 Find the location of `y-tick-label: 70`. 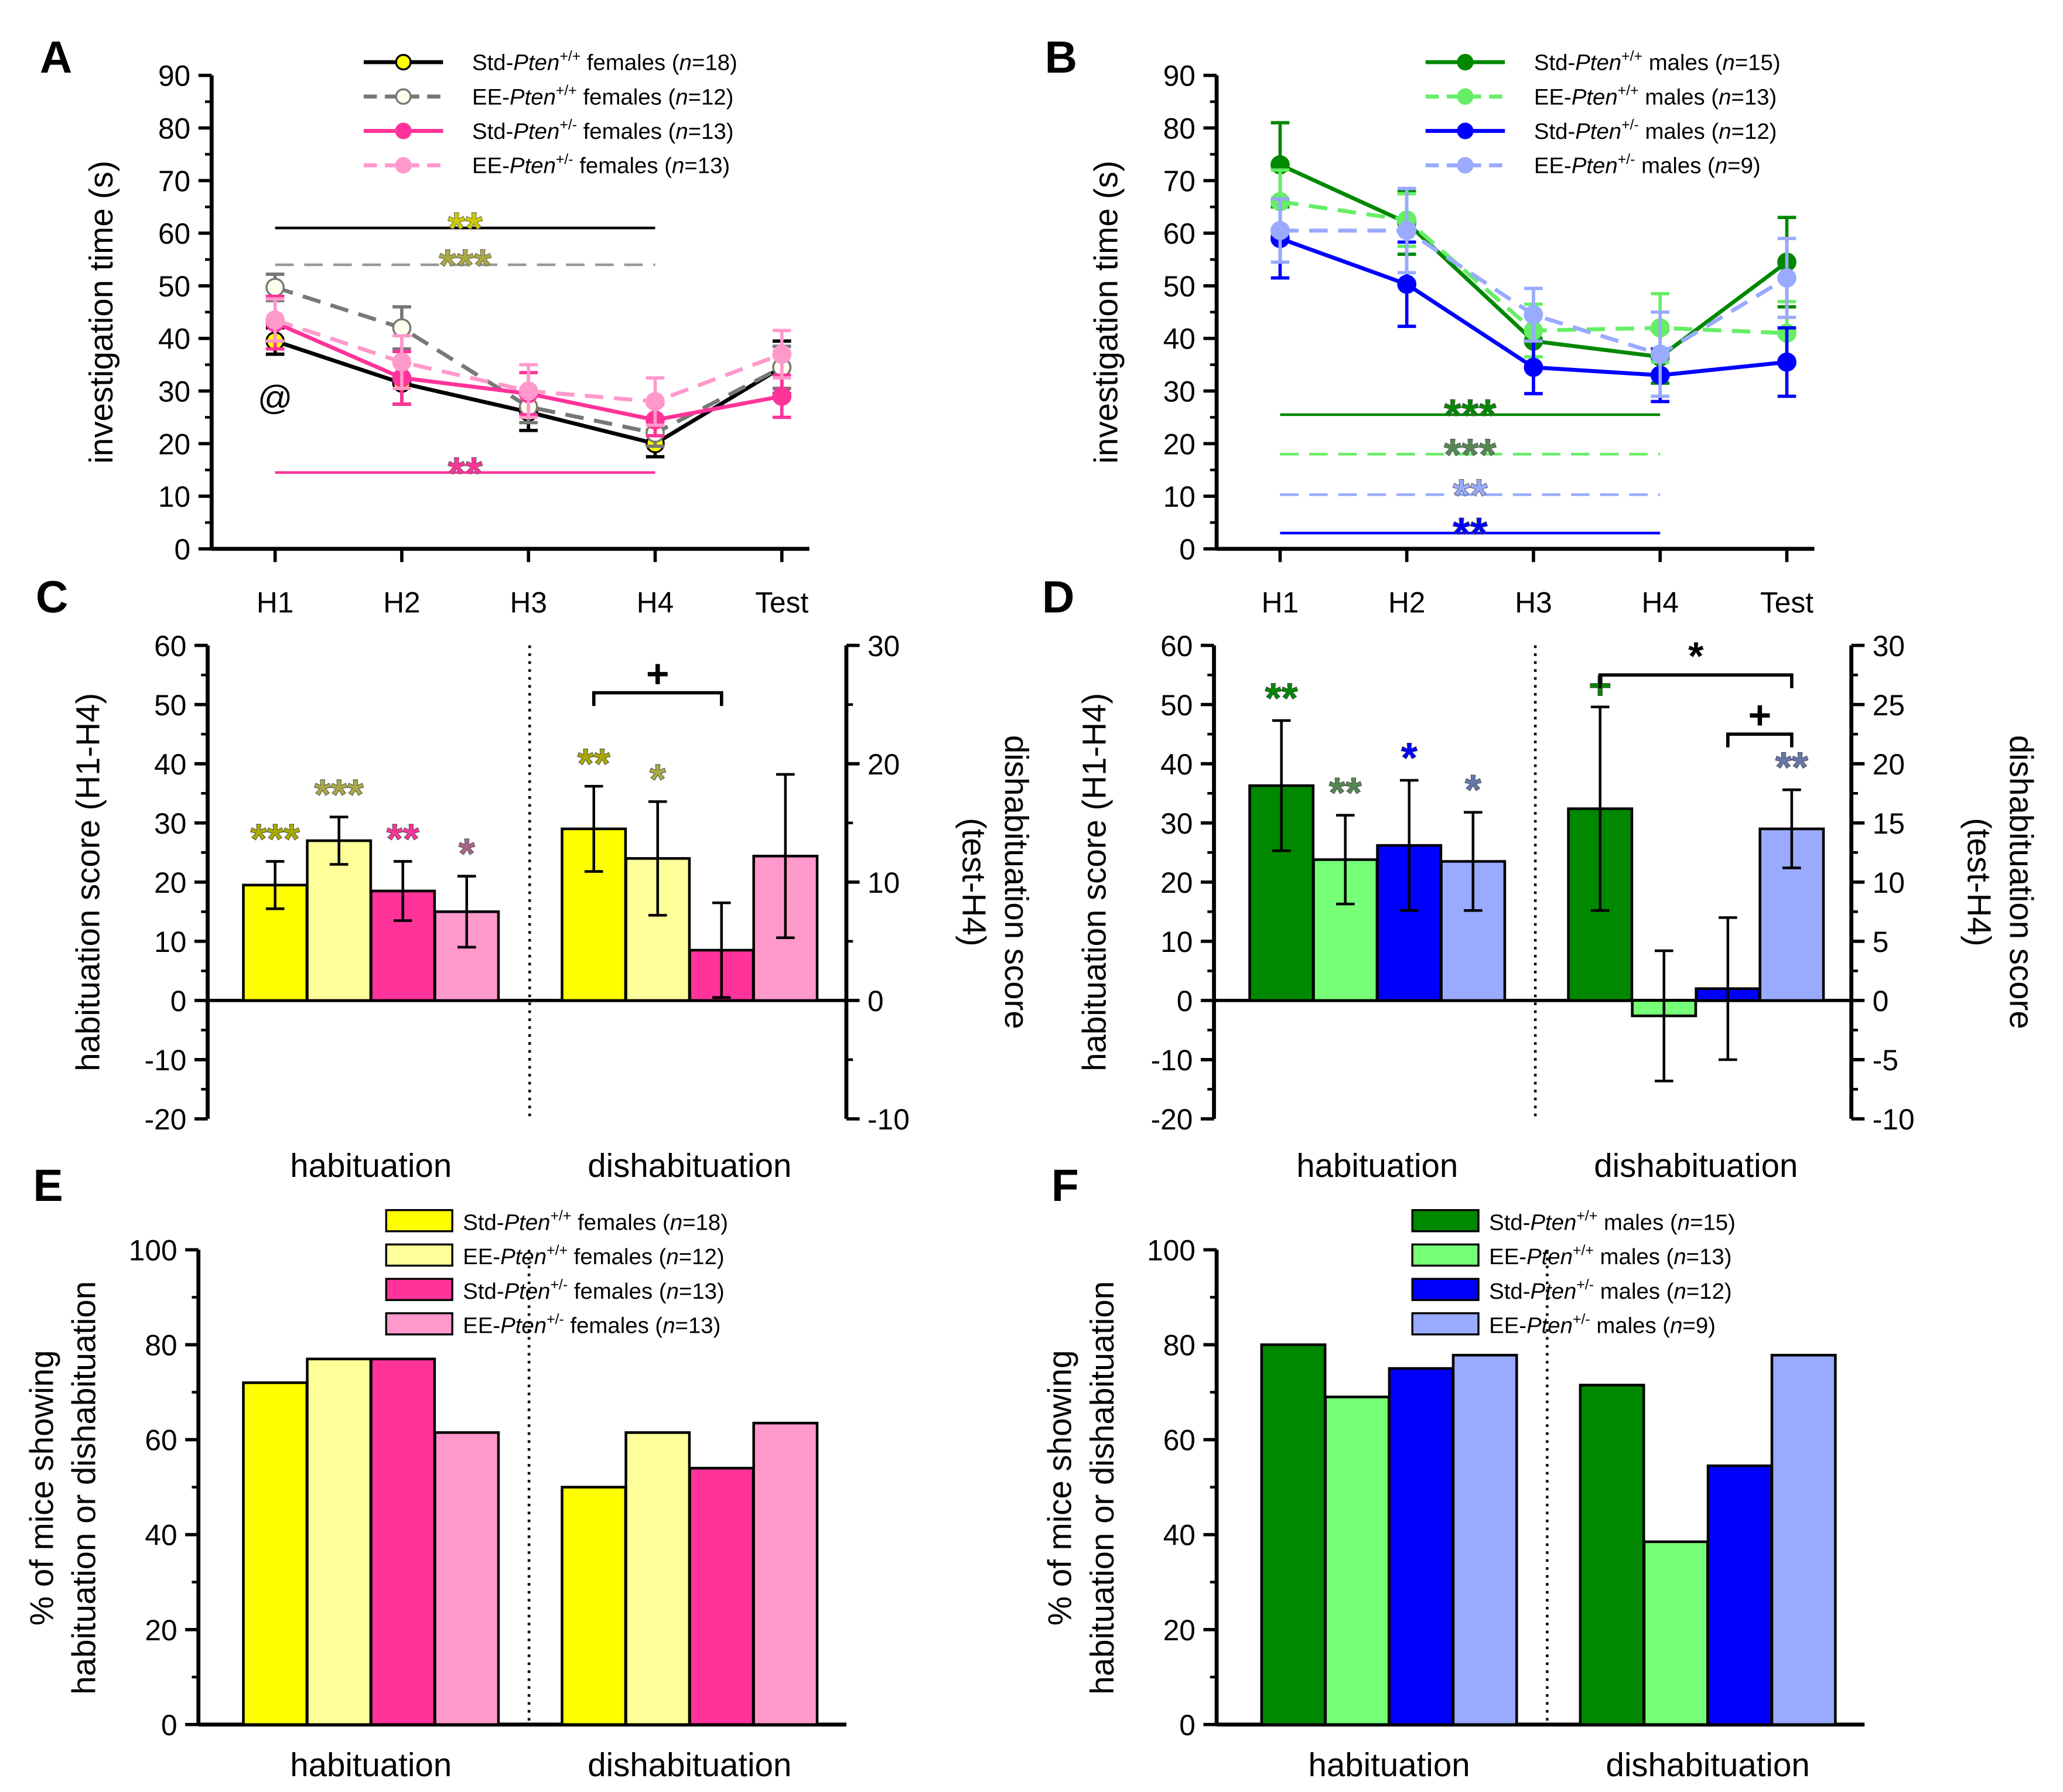

y-tick-label: 70 is located at coordinates (174, 181).